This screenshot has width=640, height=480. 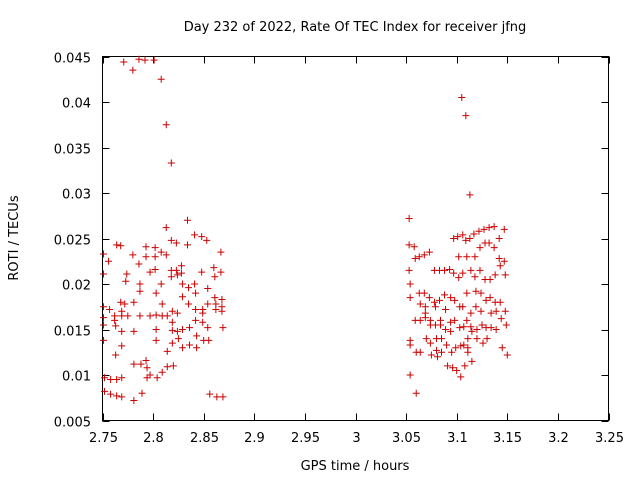 I want to click on x-tick-label: 3.2, so click(x=558, y=438).